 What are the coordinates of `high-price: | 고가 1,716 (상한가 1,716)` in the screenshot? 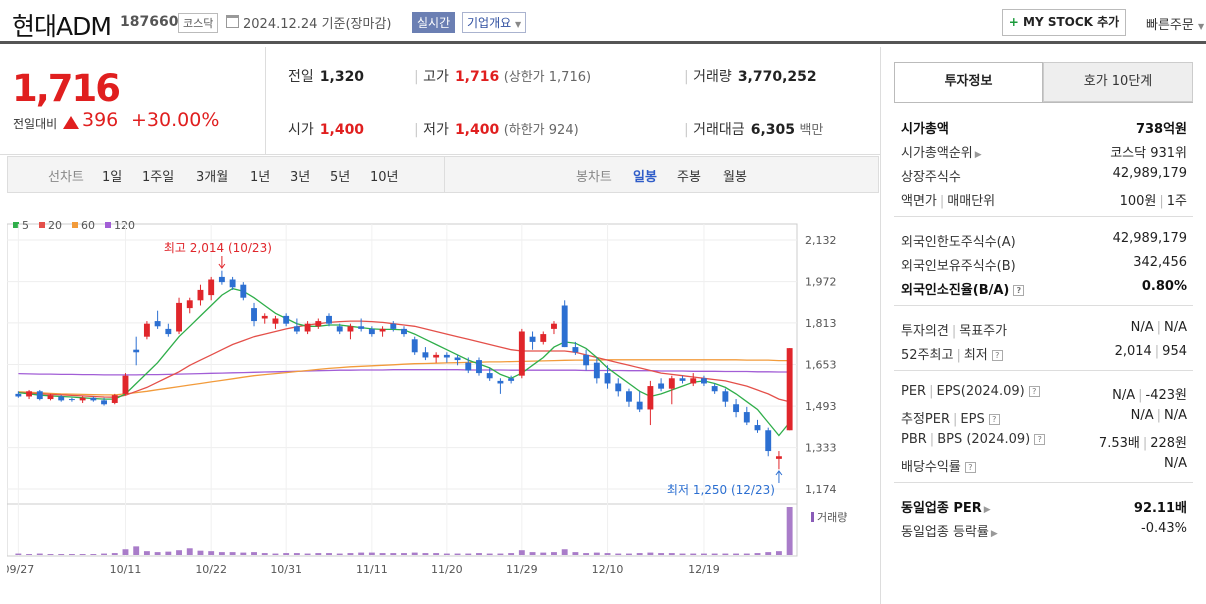 It's located at (503, 77).